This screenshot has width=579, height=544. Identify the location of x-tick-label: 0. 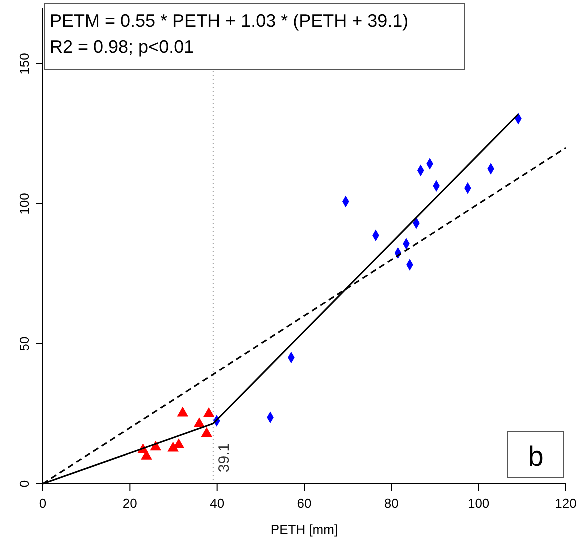
(43, 503).